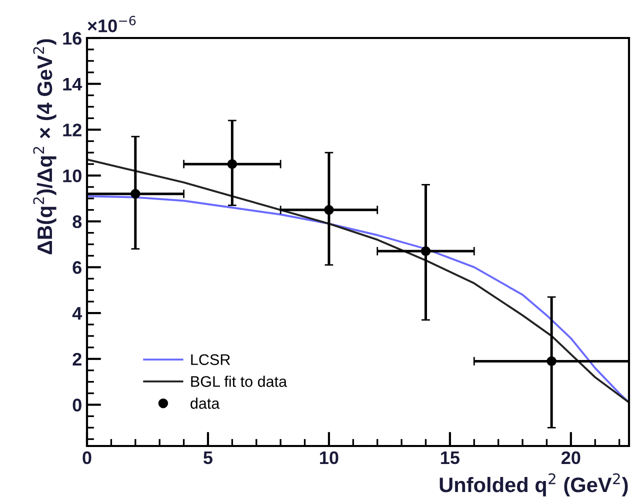 The width and height of the screenshot is (635, 503). I want to click on x-tick-label: 5, so click(208, 458).